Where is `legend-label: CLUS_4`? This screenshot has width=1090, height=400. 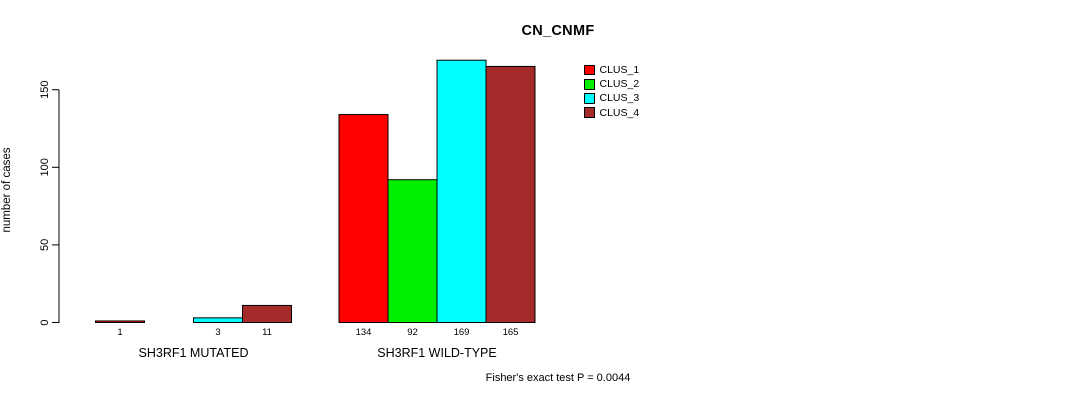
legend-label: CLUS_4 is located at coordinates (619, 112).